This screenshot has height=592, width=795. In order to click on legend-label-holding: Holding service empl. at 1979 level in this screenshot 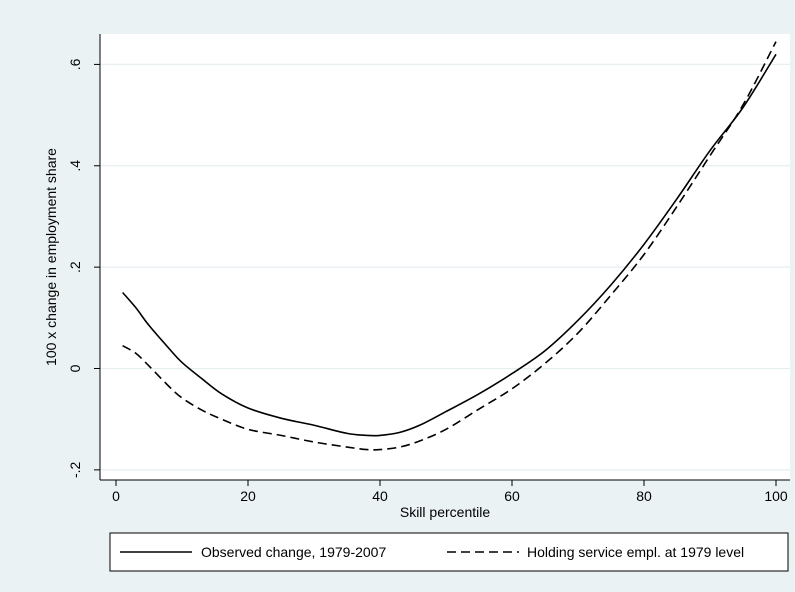, I will do `click(635, 552)`.